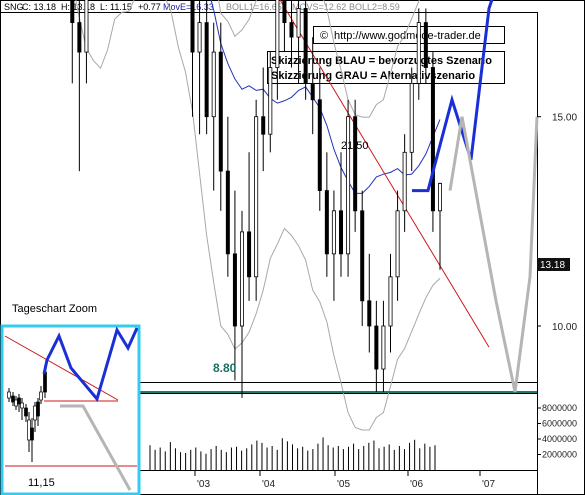  What do you see at coordinates (54, 309) in the screenshot?
I see `zoom-title: Tageschart Zoom` at bounding box center [54, 309].